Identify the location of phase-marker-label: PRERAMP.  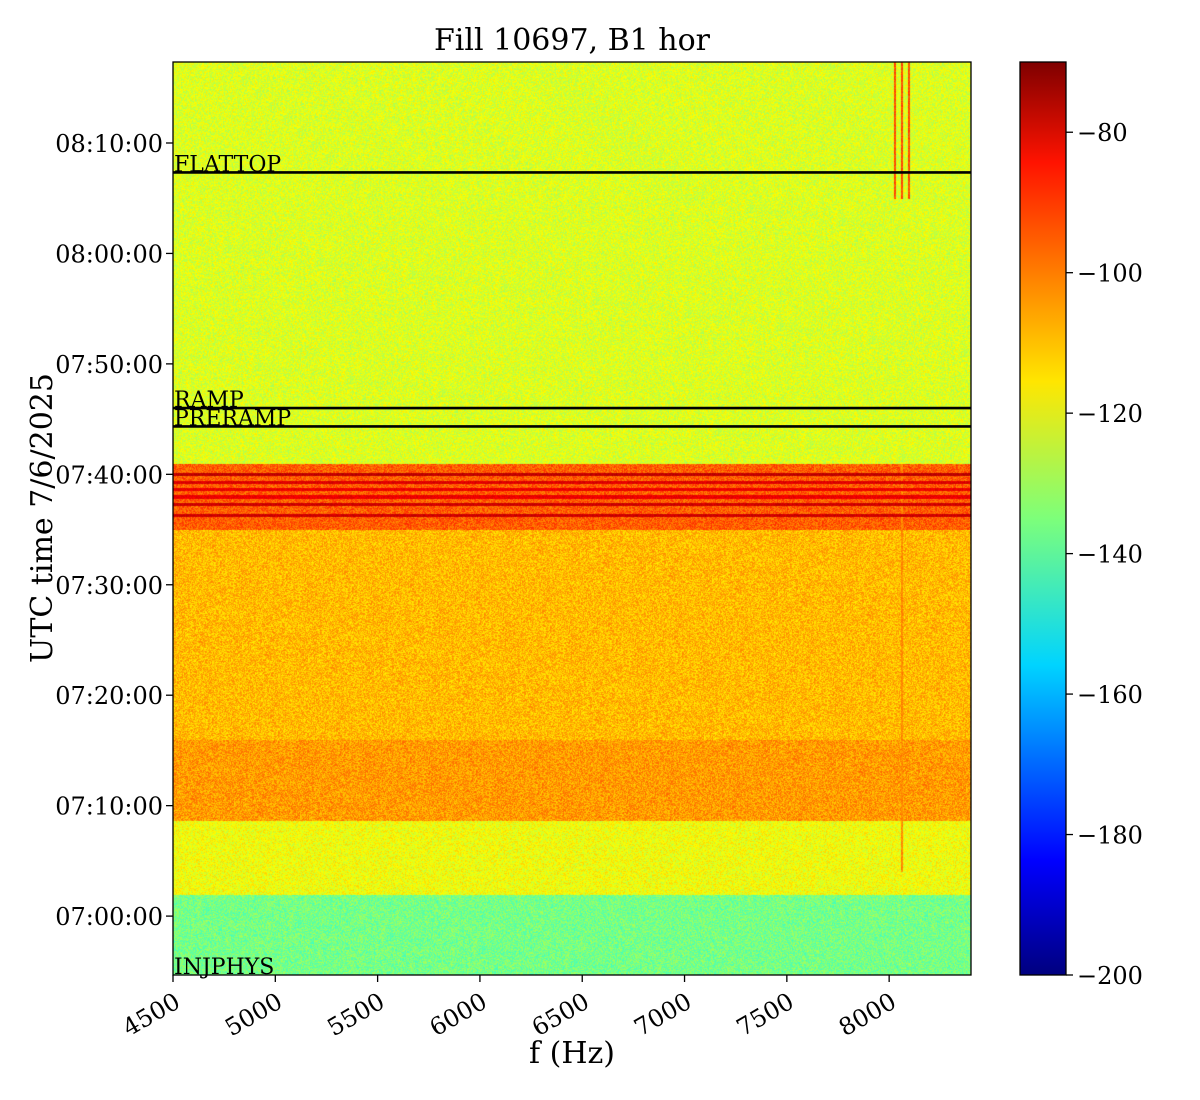
(232, 418).